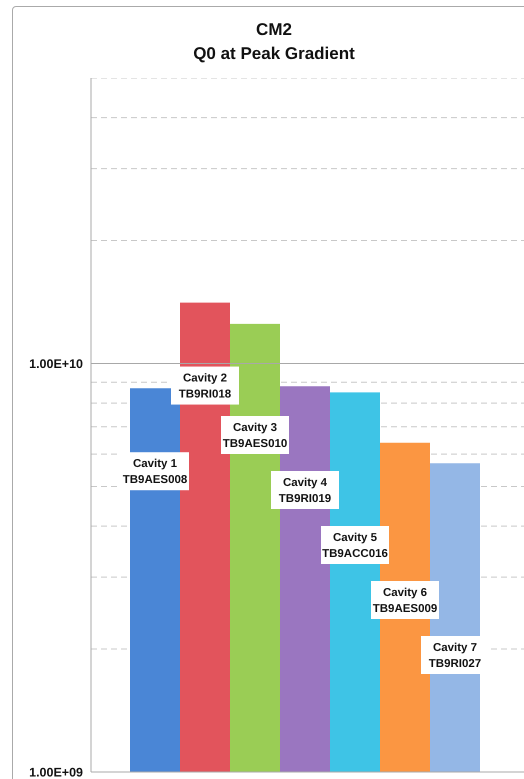 The height and width of the screenshot is (779, 524). I want to click on y-tick-label: 1.00E+10, so click(56, 363).